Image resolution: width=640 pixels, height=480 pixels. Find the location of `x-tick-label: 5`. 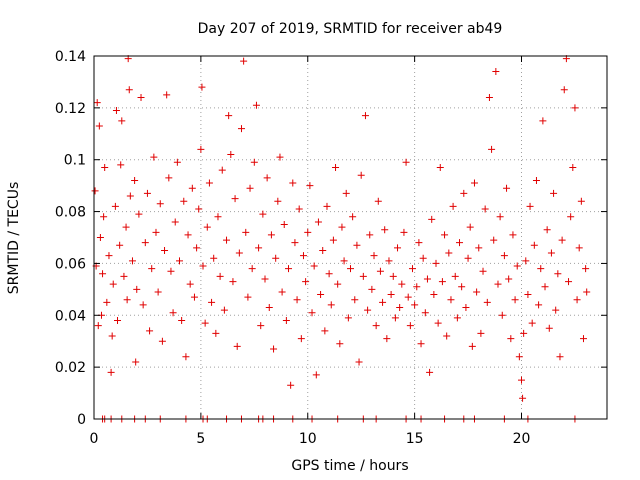

x-tick-label: 5 is located at coordinates (200, 439).